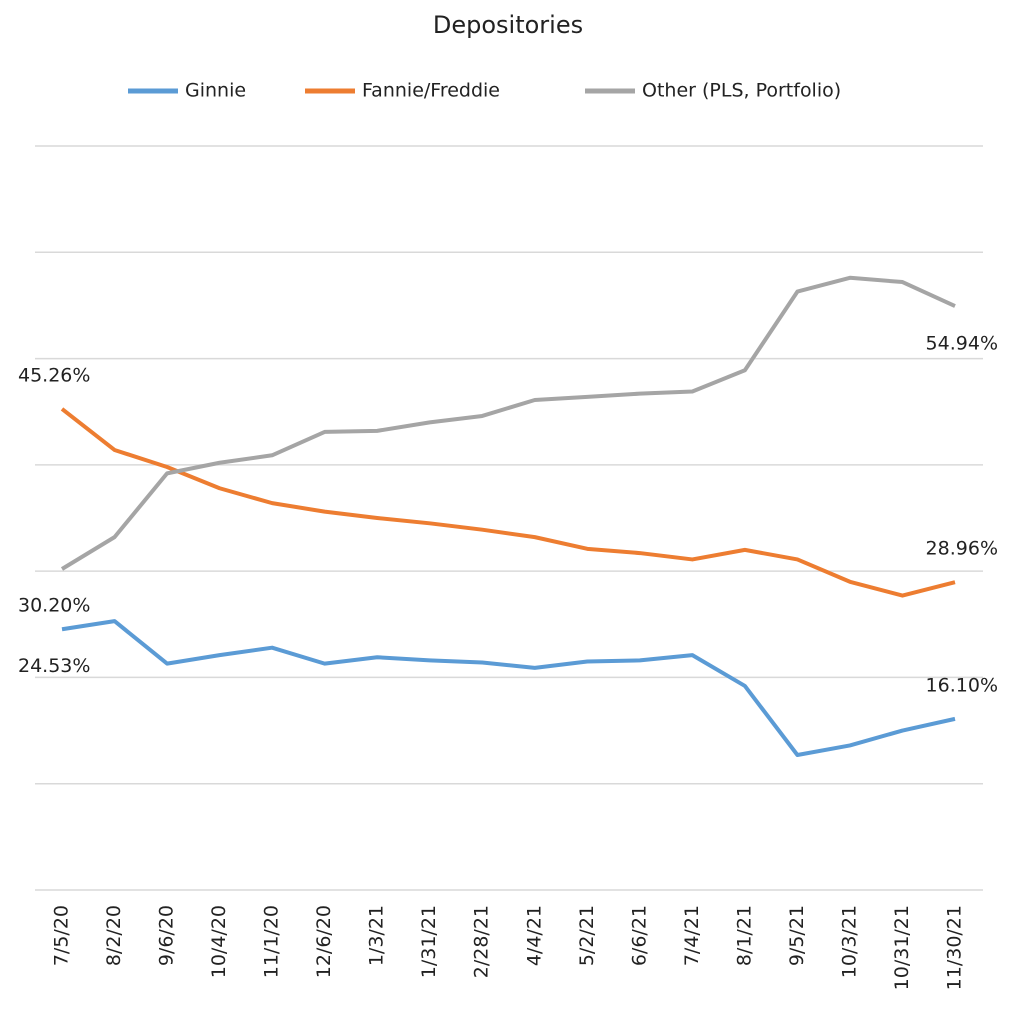  Describe the element at coordinates (482, 941) in the screenshot. I see `x-tick-label: 2/28/21` at that location.